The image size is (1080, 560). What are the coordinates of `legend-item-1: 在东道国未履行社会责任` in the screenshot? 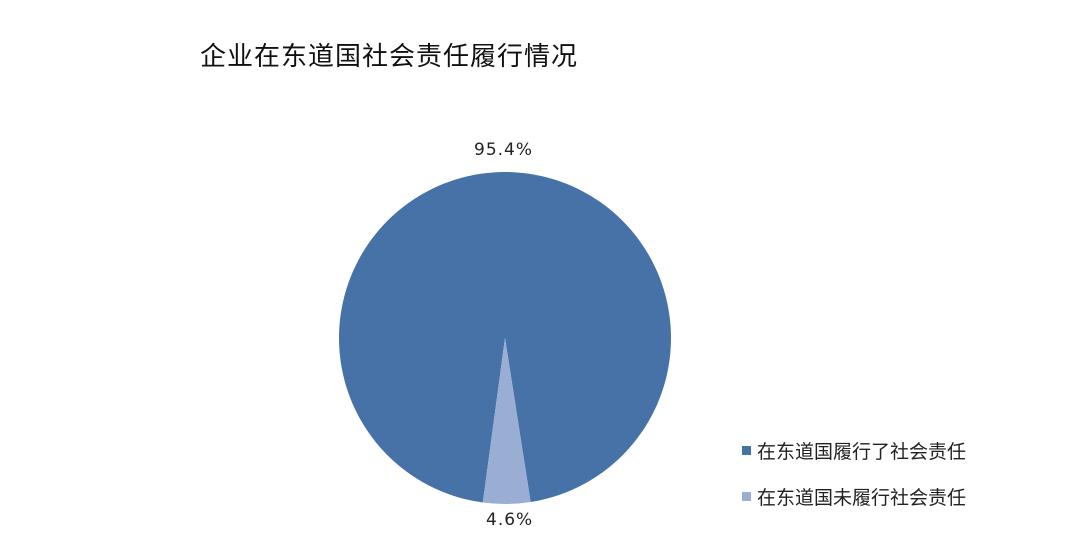 It's located at (854, 496).